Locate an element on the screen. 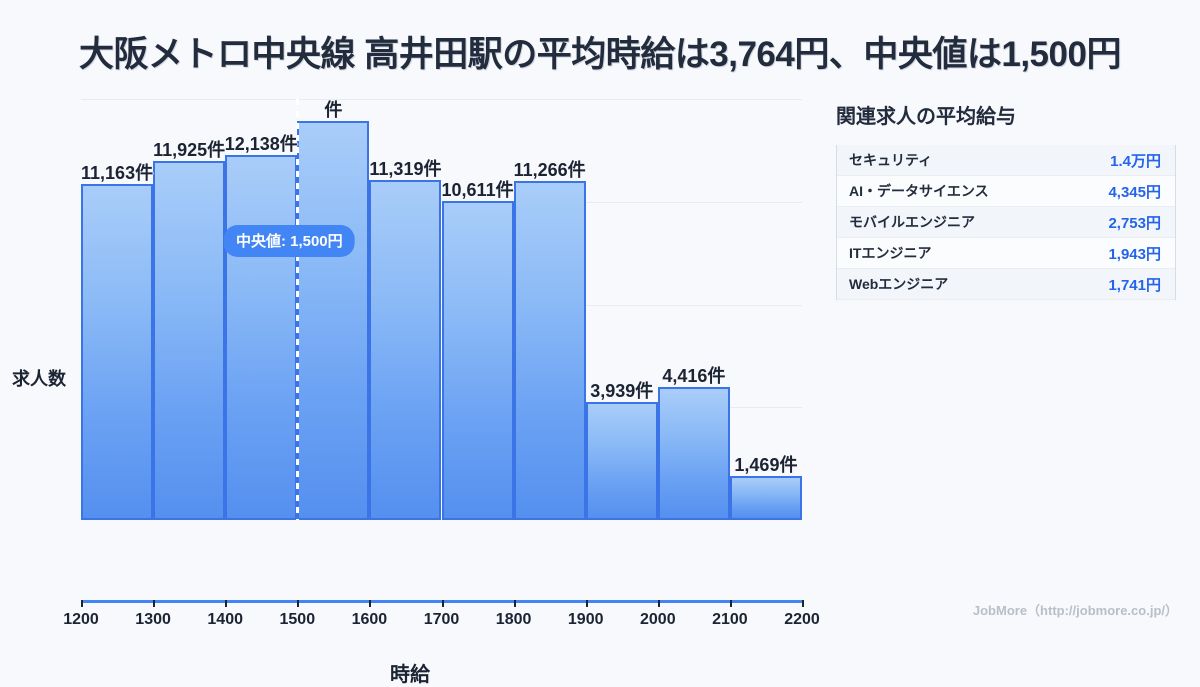  y-axis-title: 求人数 is located at coordinates (39, 379).